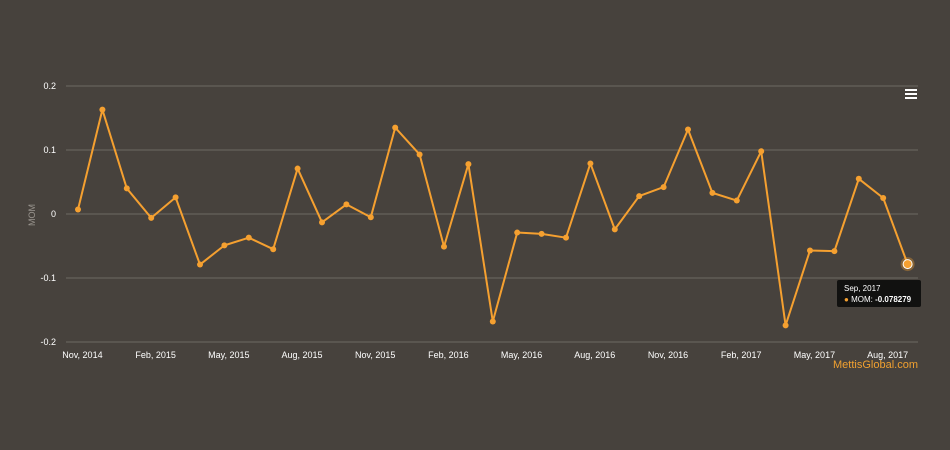  I want to click on y-axis-title: MOM, so click(32, 215).